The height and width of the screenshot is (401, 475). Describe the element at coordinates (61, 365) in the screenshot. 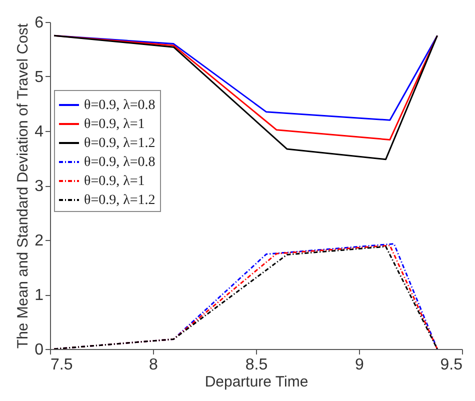

I see `x-tick-label: 7.5` at that location.